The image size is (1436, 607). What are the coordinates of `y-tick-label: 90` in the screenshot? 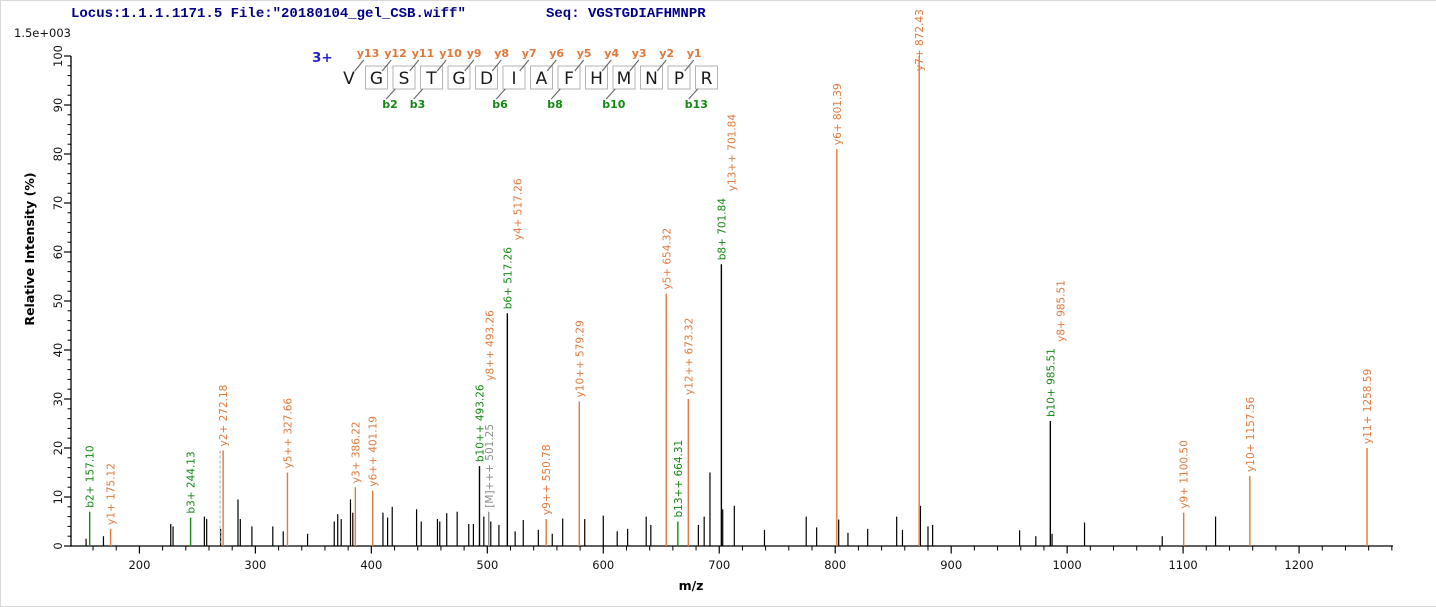 It's located at (58, 105).